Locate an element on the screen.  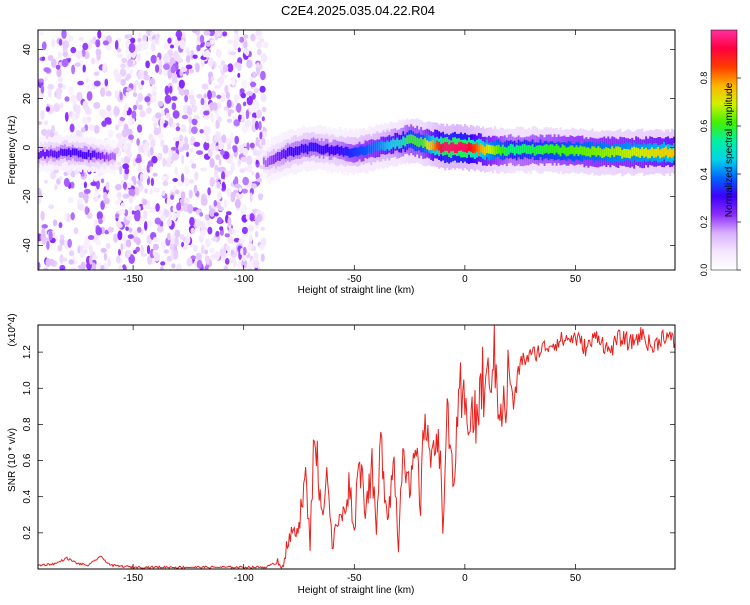
snr-y-scale-label: (x10^4) is located at coordinates (12, 329).